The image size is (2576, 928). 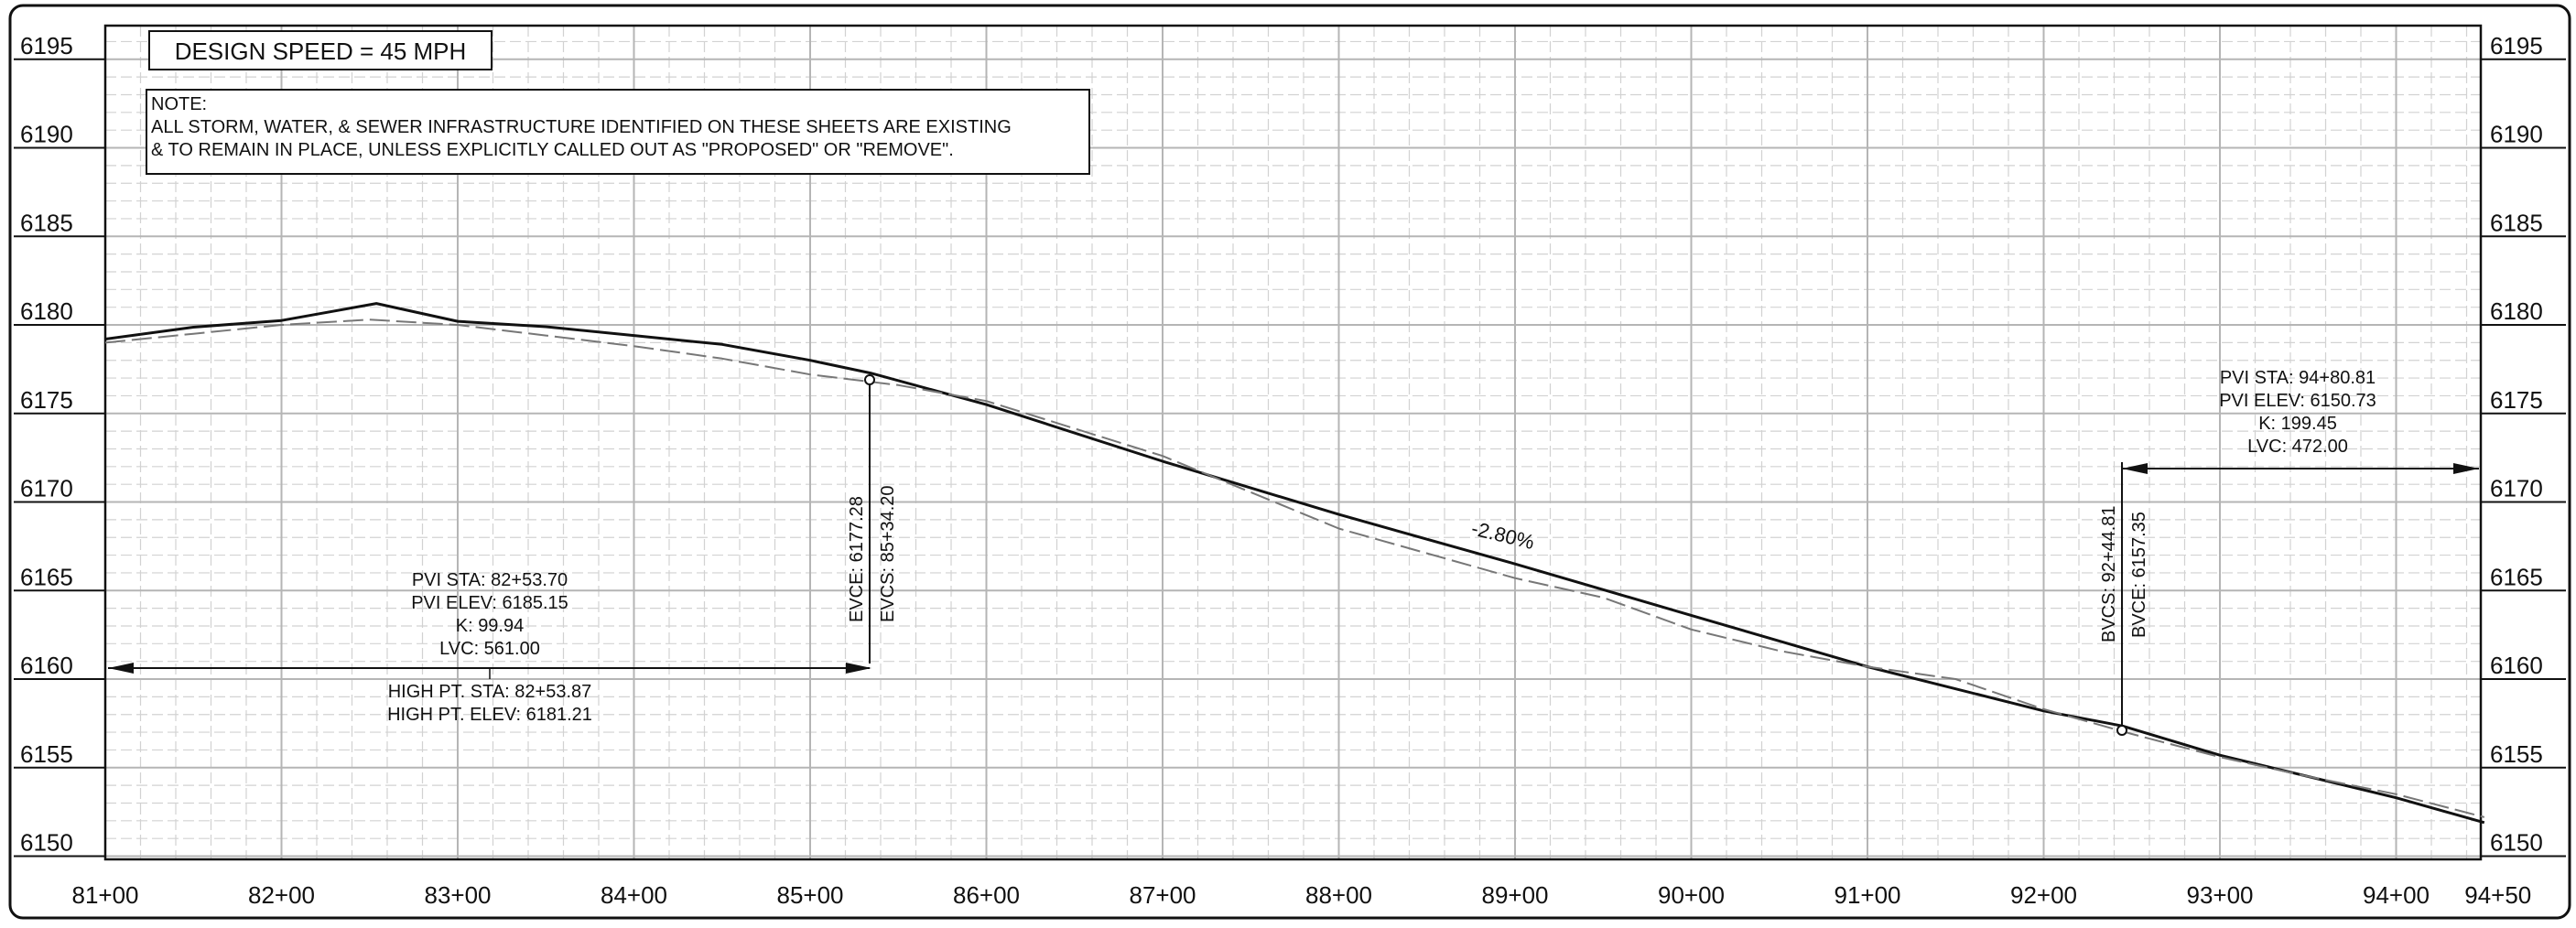 I want to click on elevation-axis-left: 6195 6190 6185 6180 6175 6170 6165 6160 6155 6150, so click(x=60, y=445).